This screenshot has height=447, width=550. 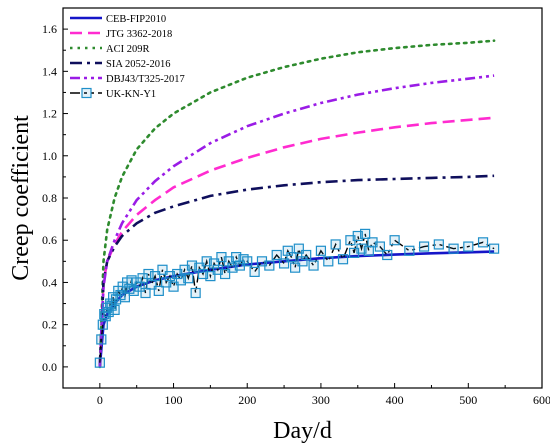 I want to click on legend-label: CEB-FIP2010, so click(x=136, y=19).